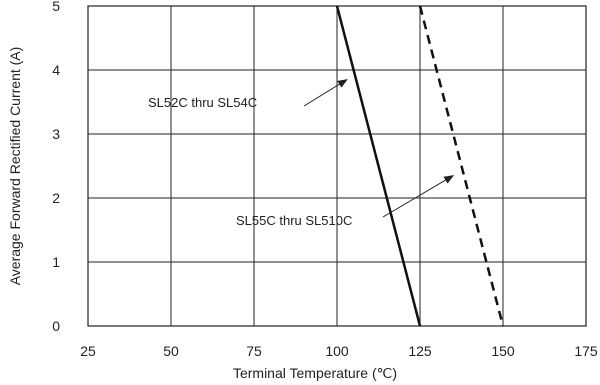 This screenshot has height=385, width=600. Describe the element at coordinates (56, 7) in the screenshot. I see `y-tick-label: 5` at that location.